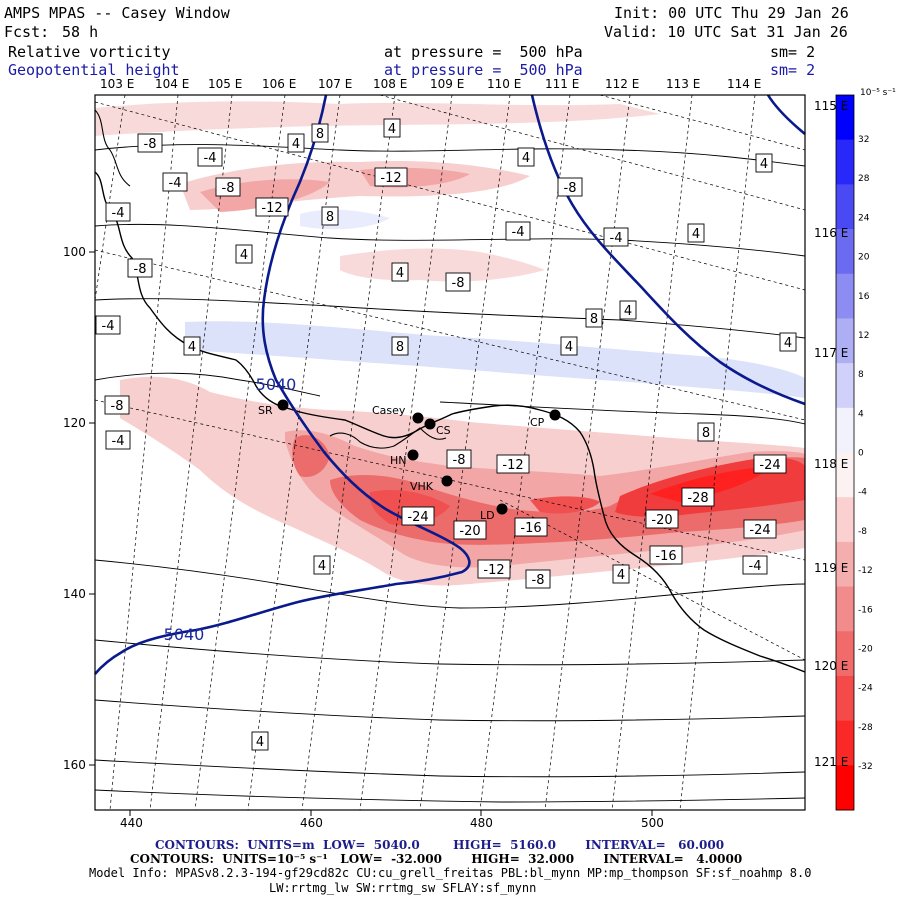 Image resolution: width=900 pixels, height=900 pixels. I want to click on lon-label-top: 109 E, so click(447, 84).